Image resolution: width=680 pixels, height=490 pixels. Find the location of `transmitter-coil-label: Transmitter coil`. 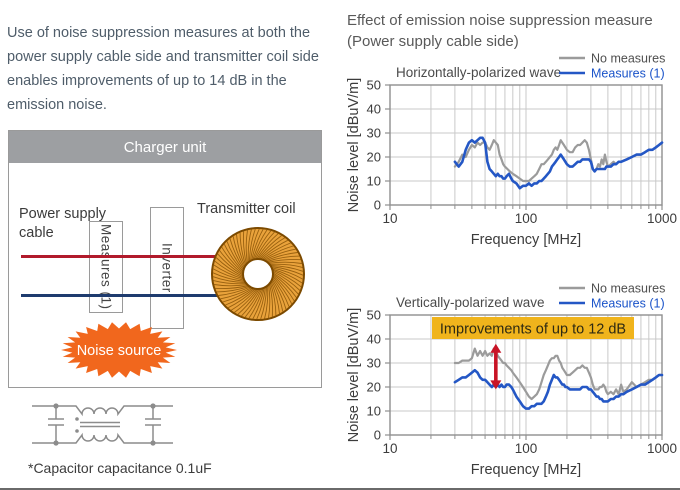

transmitter-coil-label: Transmitter coil is located at coordinates (246, 209).